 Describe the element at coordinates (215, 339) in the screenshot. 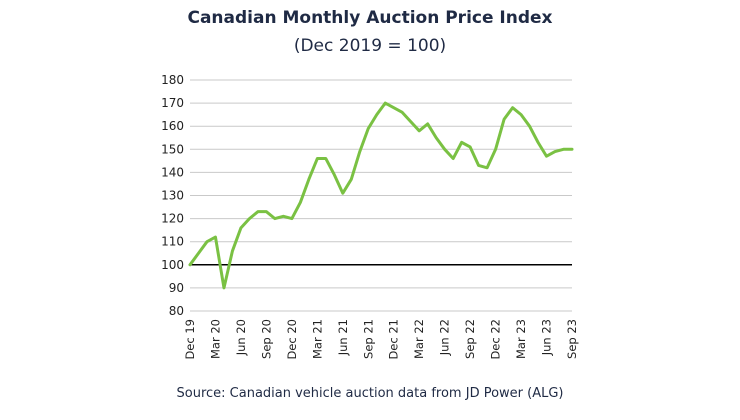

I see `x-tick-label: Mar 20` at that location.